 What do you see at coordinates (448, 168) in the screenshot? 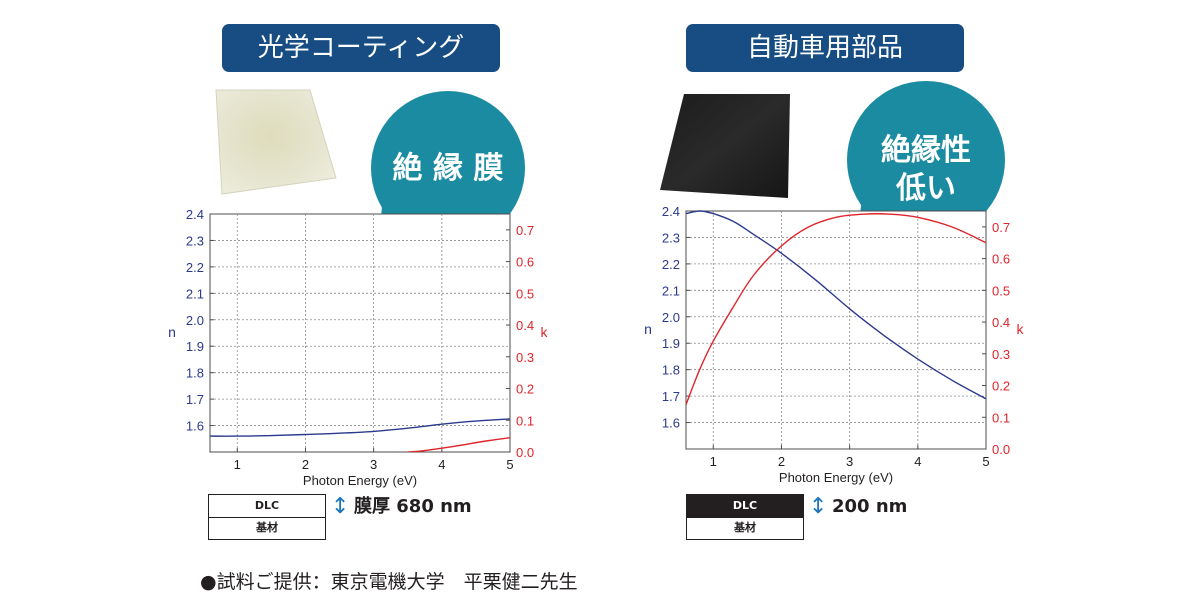
I see `bubble-label: 絶 縁 膜` at bounding box center [448, 168].